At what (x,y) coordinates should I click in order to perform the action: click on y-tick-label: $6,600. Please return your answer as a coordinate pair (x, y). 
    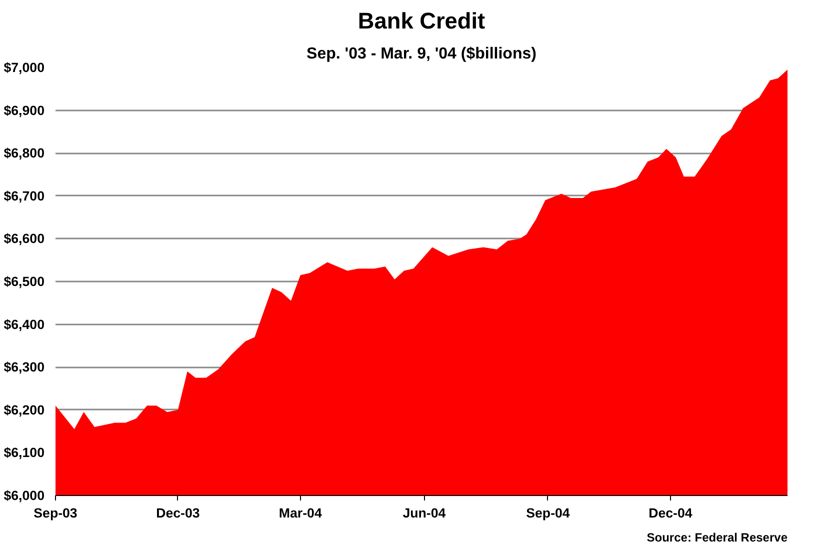
    Looking at the image, I should click on (24, 238).